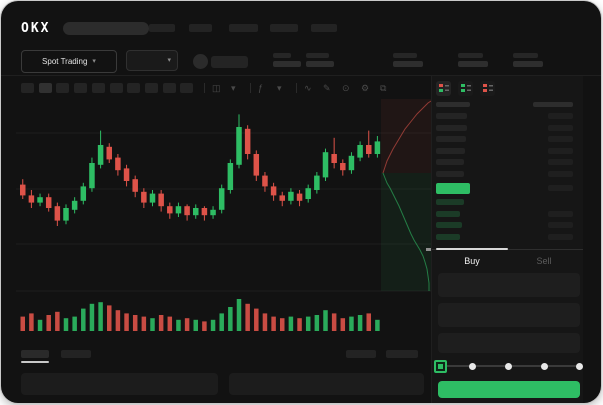 This screenshot has width=603, height=405. I want to click on search-input, so click(106, 28).